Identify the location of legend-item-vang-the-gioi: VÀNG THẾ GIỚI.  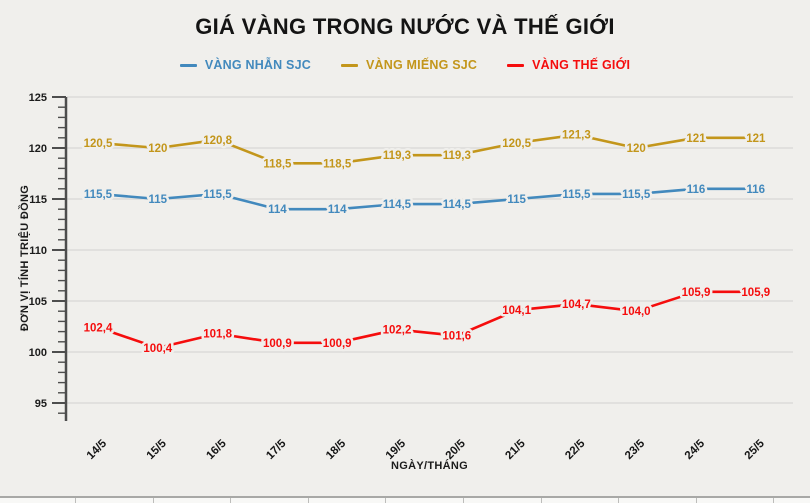
(568, 65).